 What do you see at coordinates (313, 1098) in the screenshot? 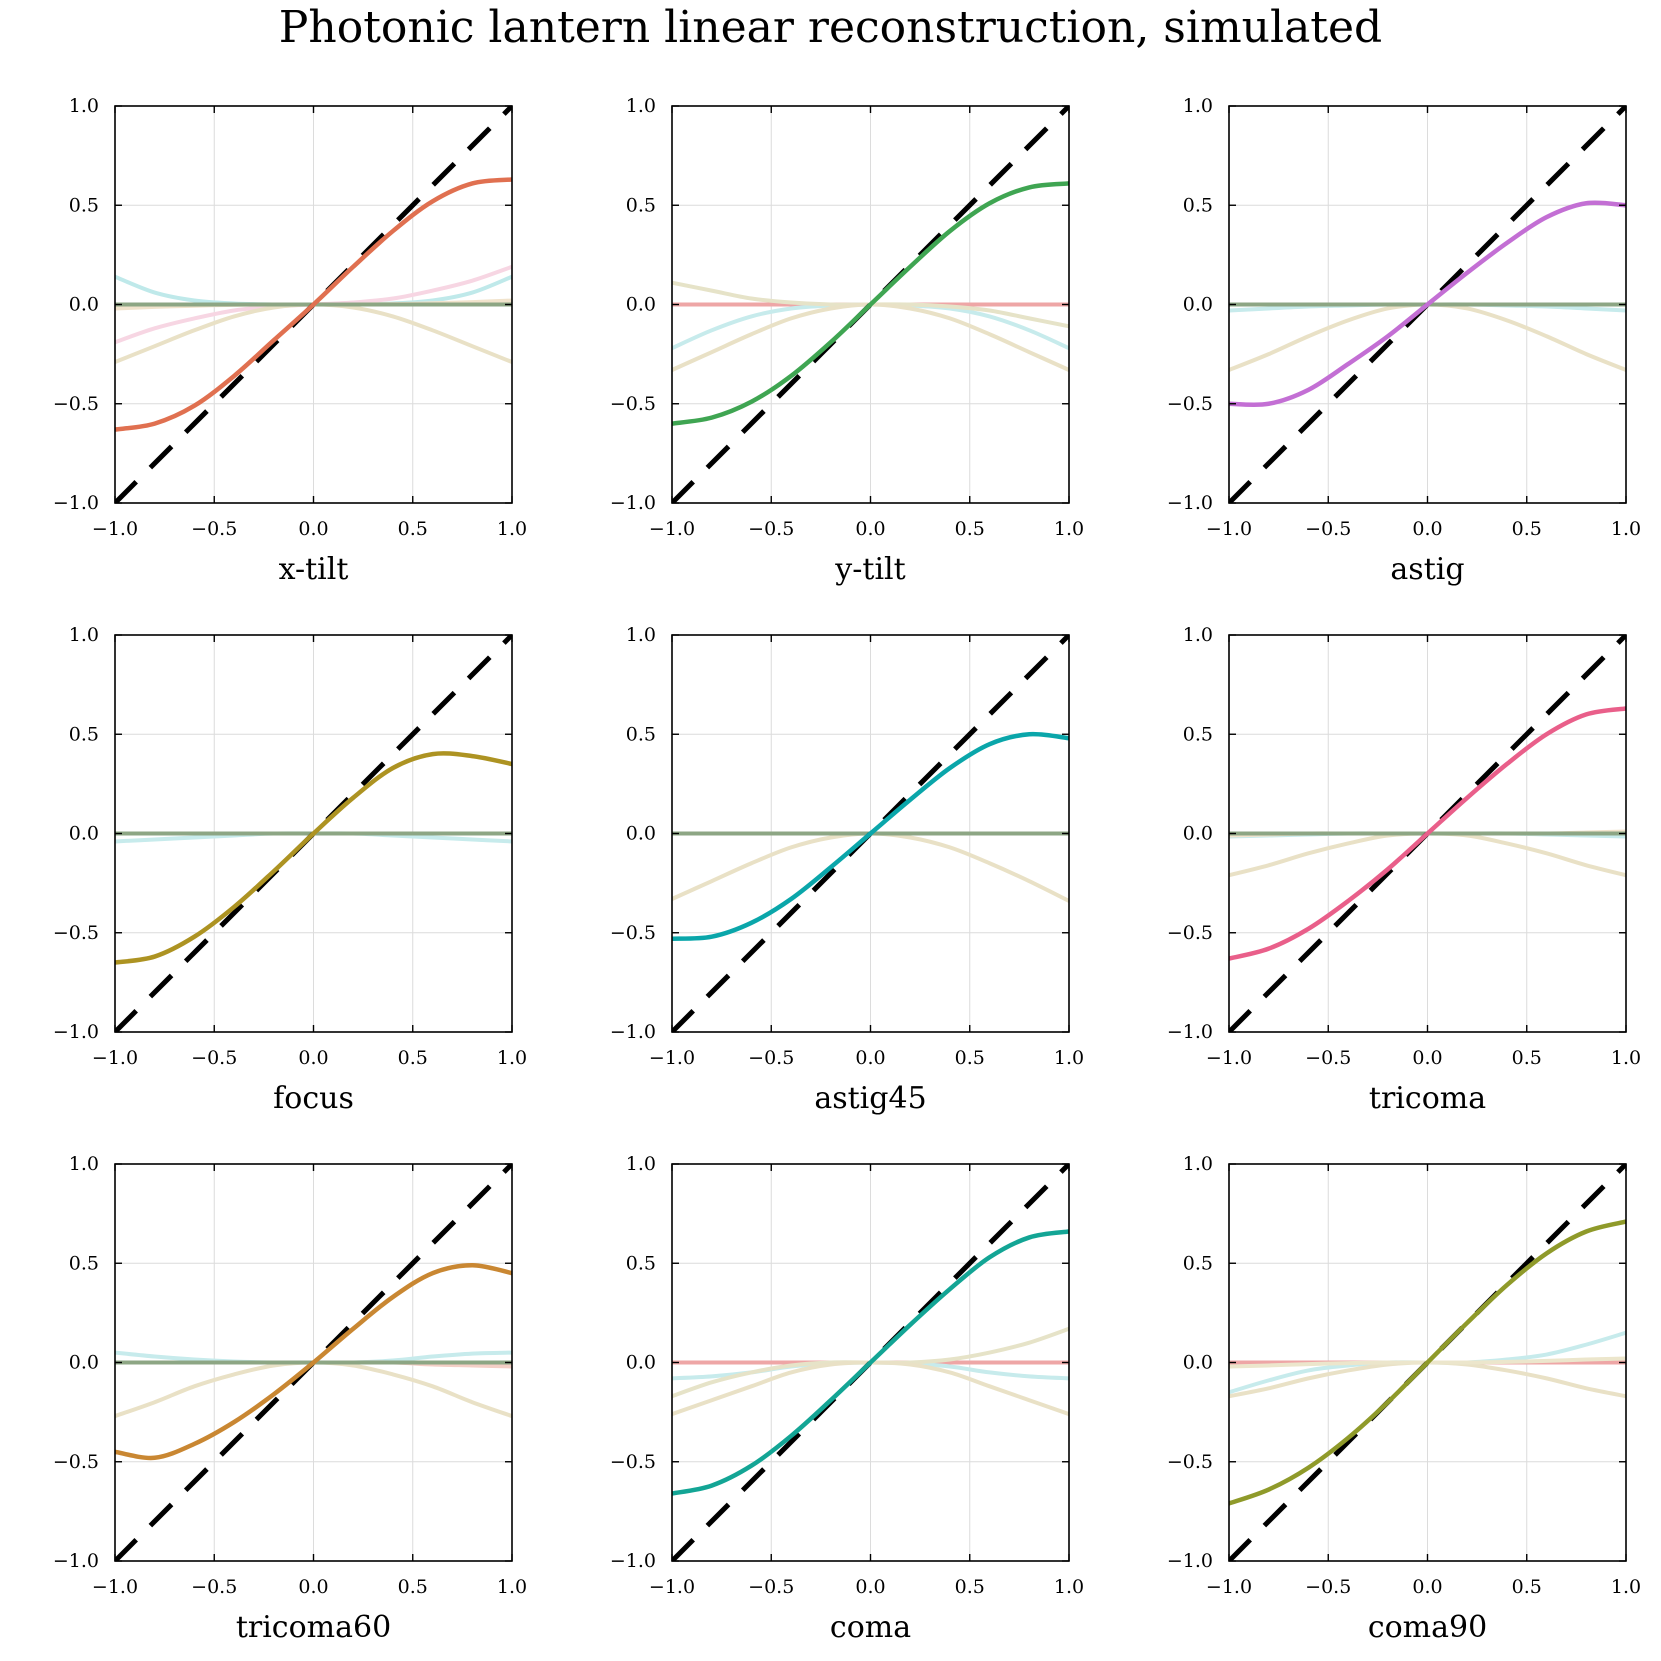
I see `panel-xlabel: focus` at bounding box center [313, 1098].